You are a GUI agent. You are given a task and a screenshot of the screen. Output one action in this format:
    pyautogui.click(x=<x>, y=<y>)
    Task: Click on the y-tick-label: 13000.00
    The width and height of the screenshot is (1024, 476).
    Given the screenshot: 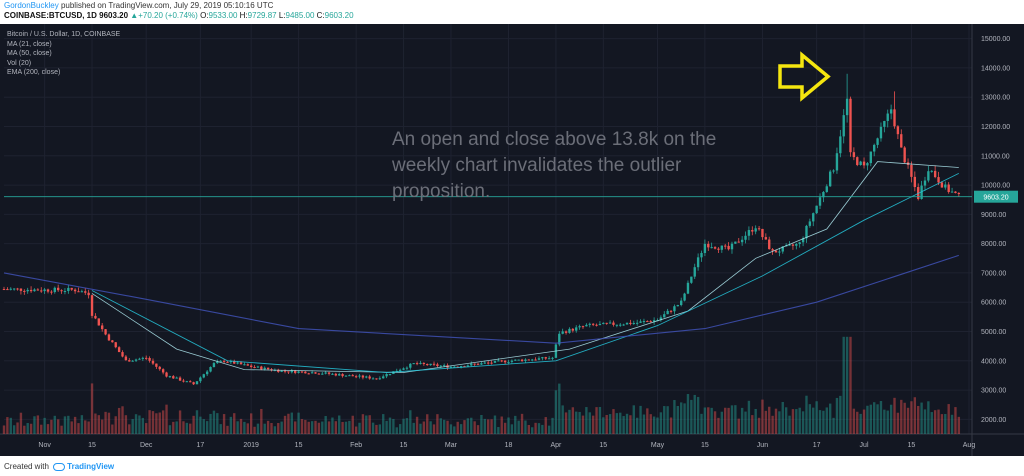 What is the action you would take?
    pyautogui.click(x=995, y=98)
    